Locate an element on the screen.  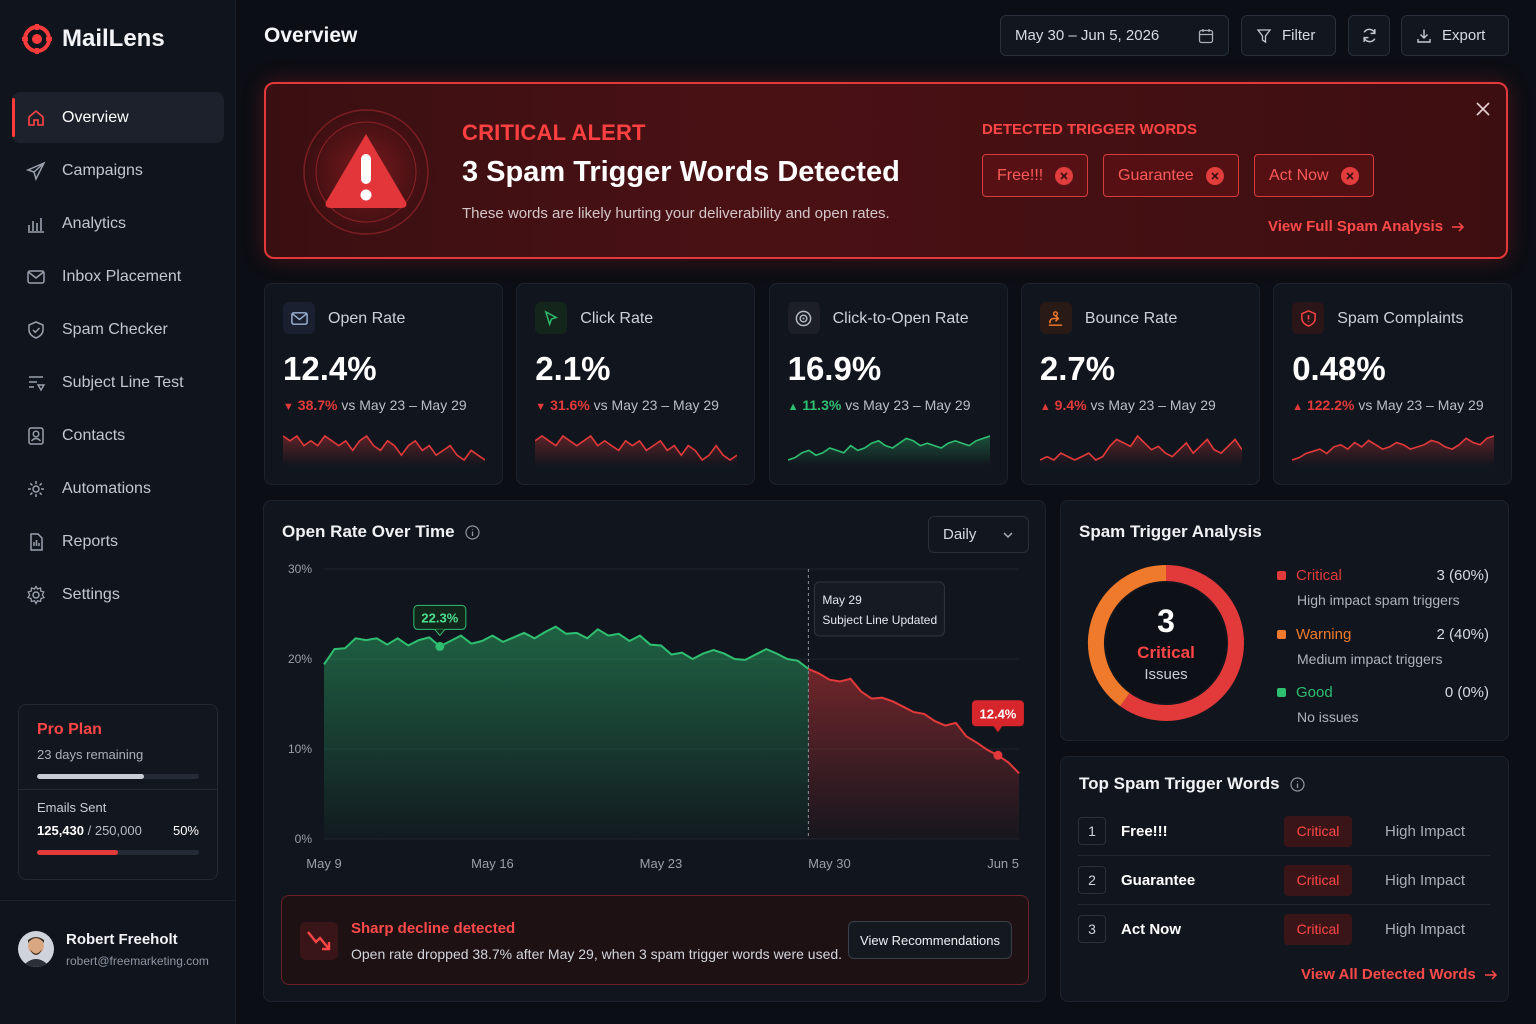
send-icon is located at coordinates (36, 170).